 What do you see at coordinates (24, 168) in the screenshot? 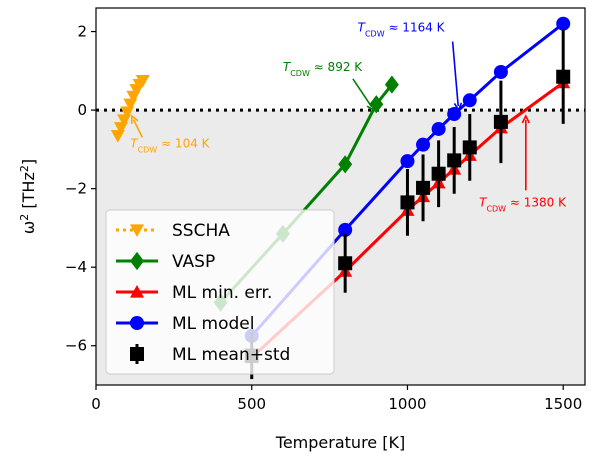
I see `y-label-unit-sup: 2` at bounding box center [24, 168].